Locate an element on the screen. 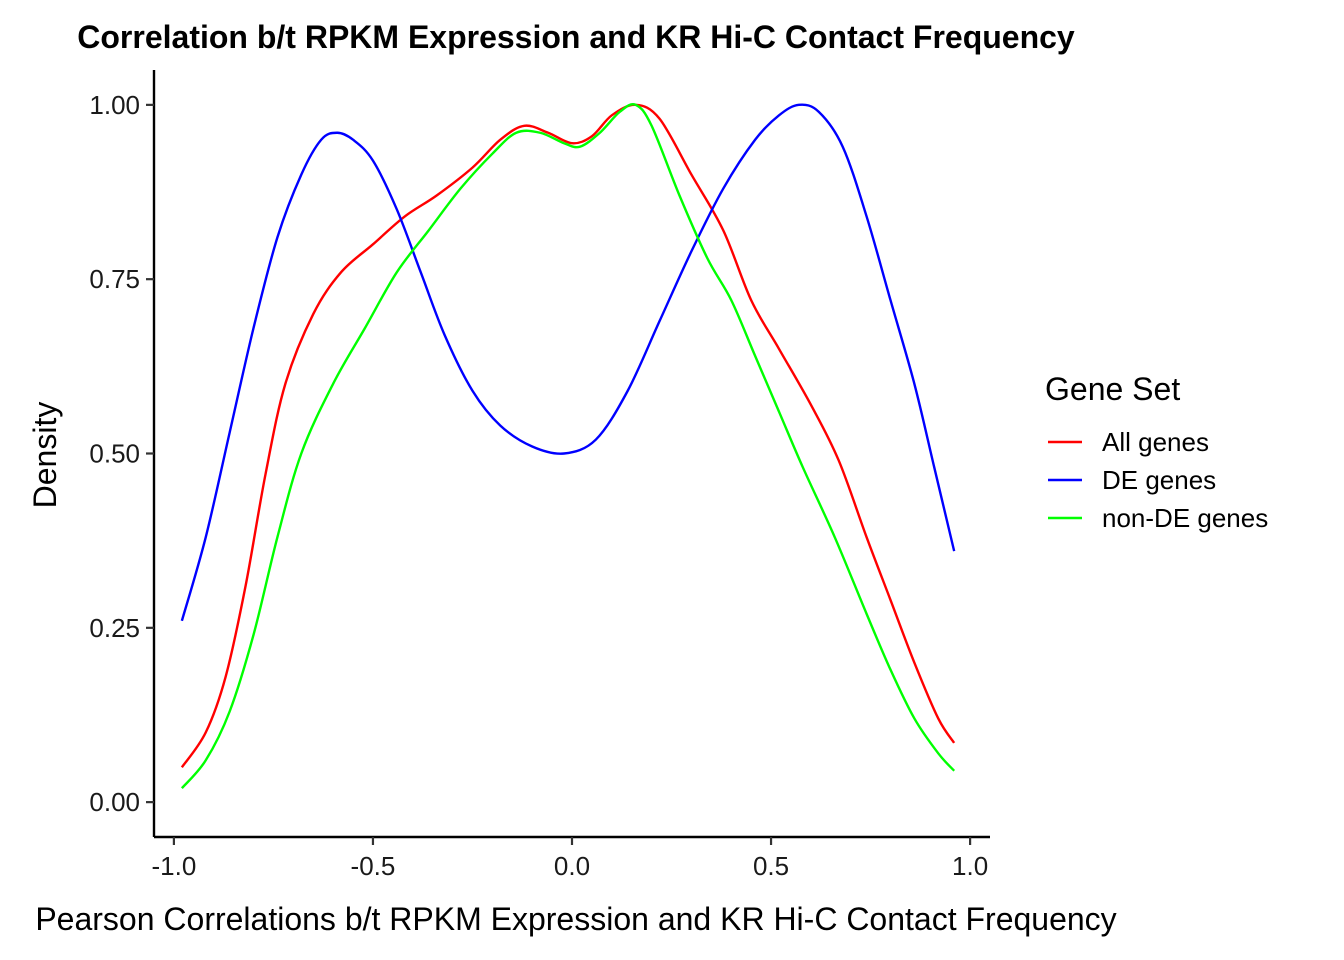  x-tick-label: 1.0 is located at coordinates (970, 866).